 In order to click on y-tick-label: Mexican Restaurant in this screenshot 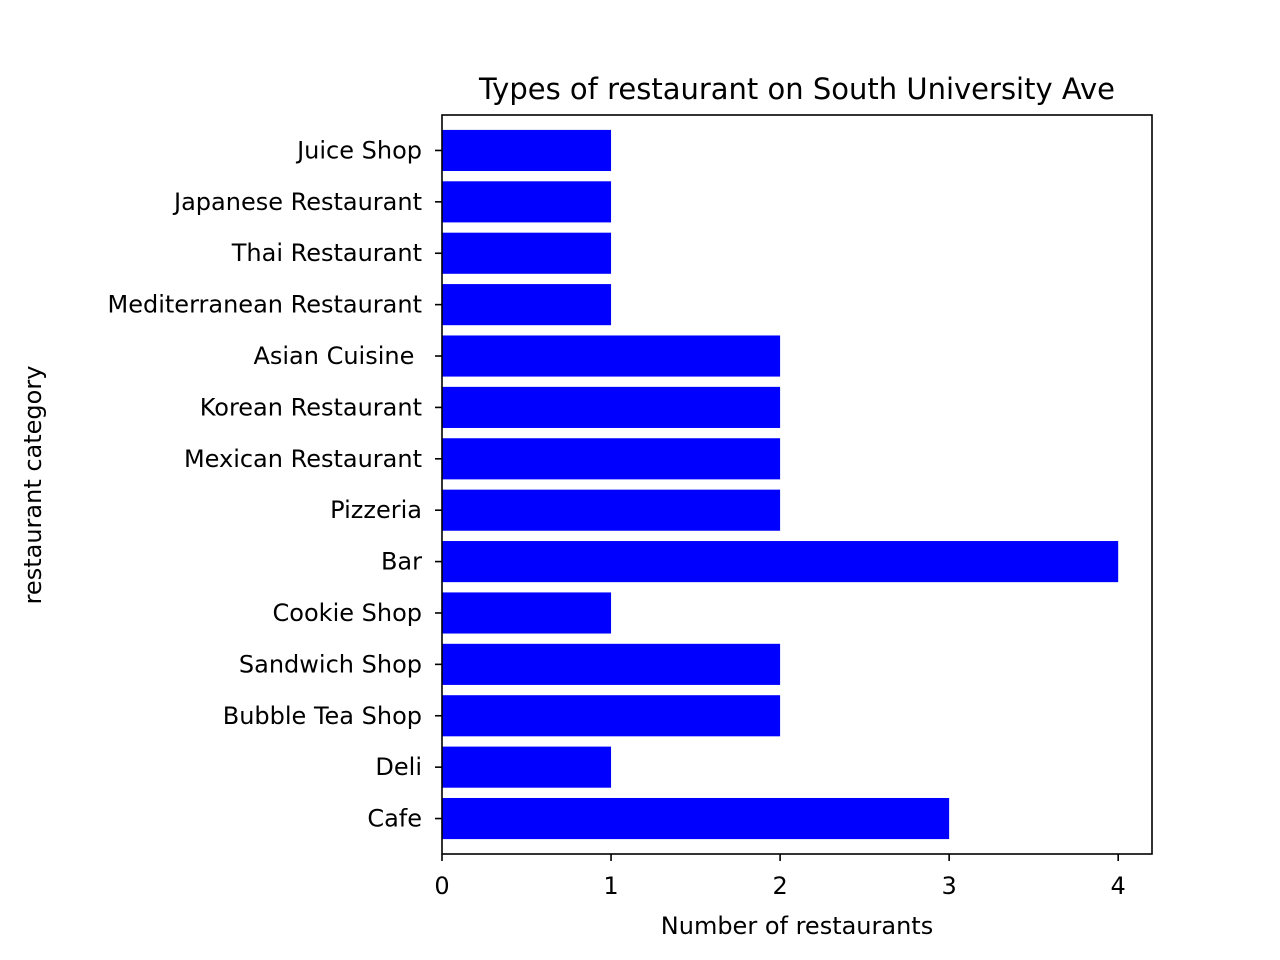, I will do `click(303, 459)`.